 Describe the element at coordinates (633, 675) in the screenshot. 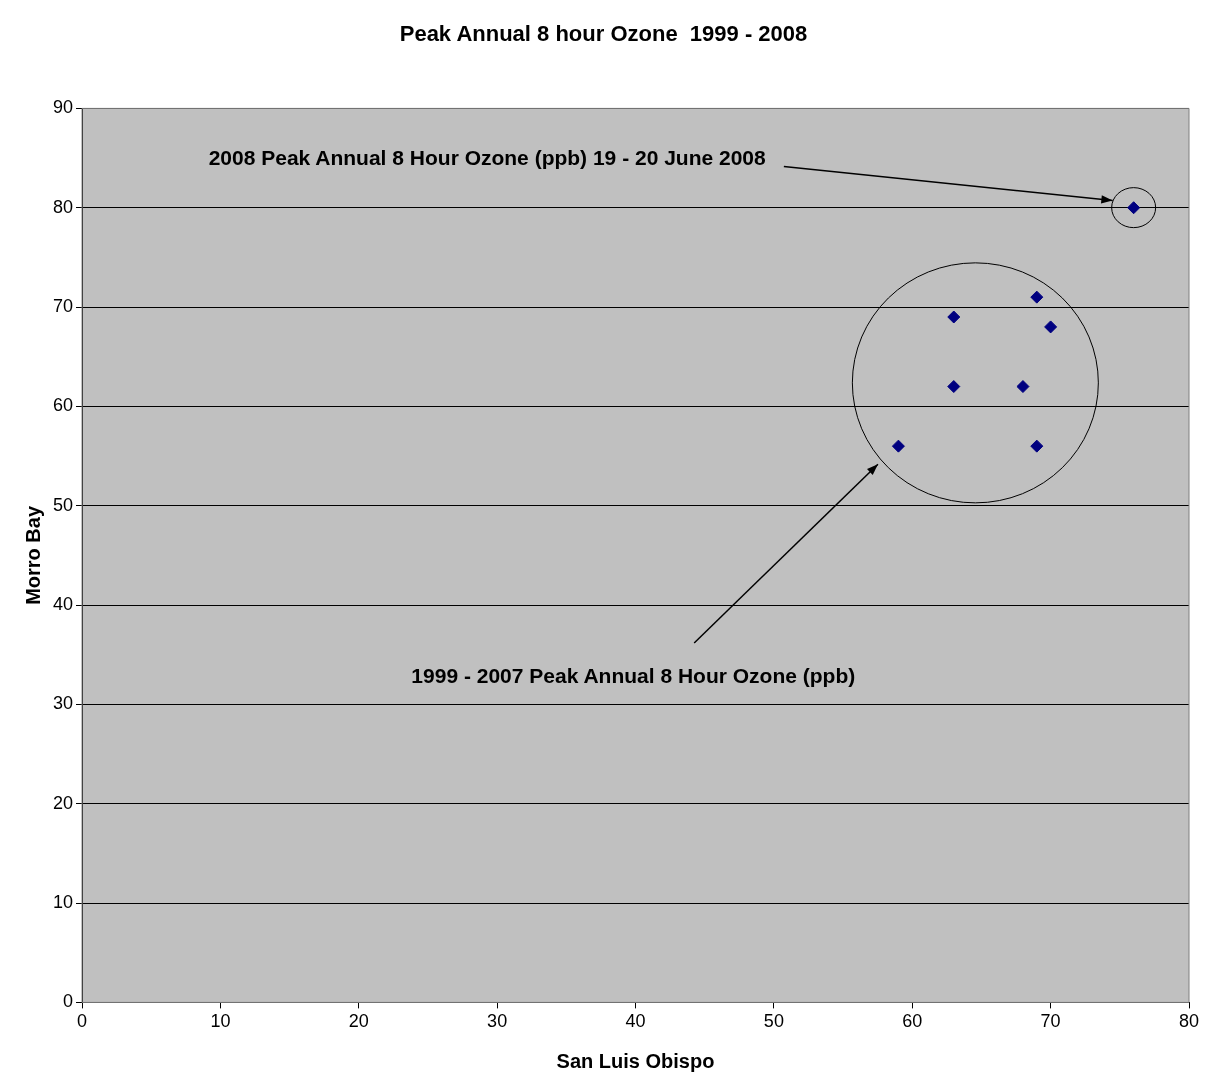

I see `annotation: 1999 - 2007 Peak Annual 8 Hour Ozone (ppb)` at that location.